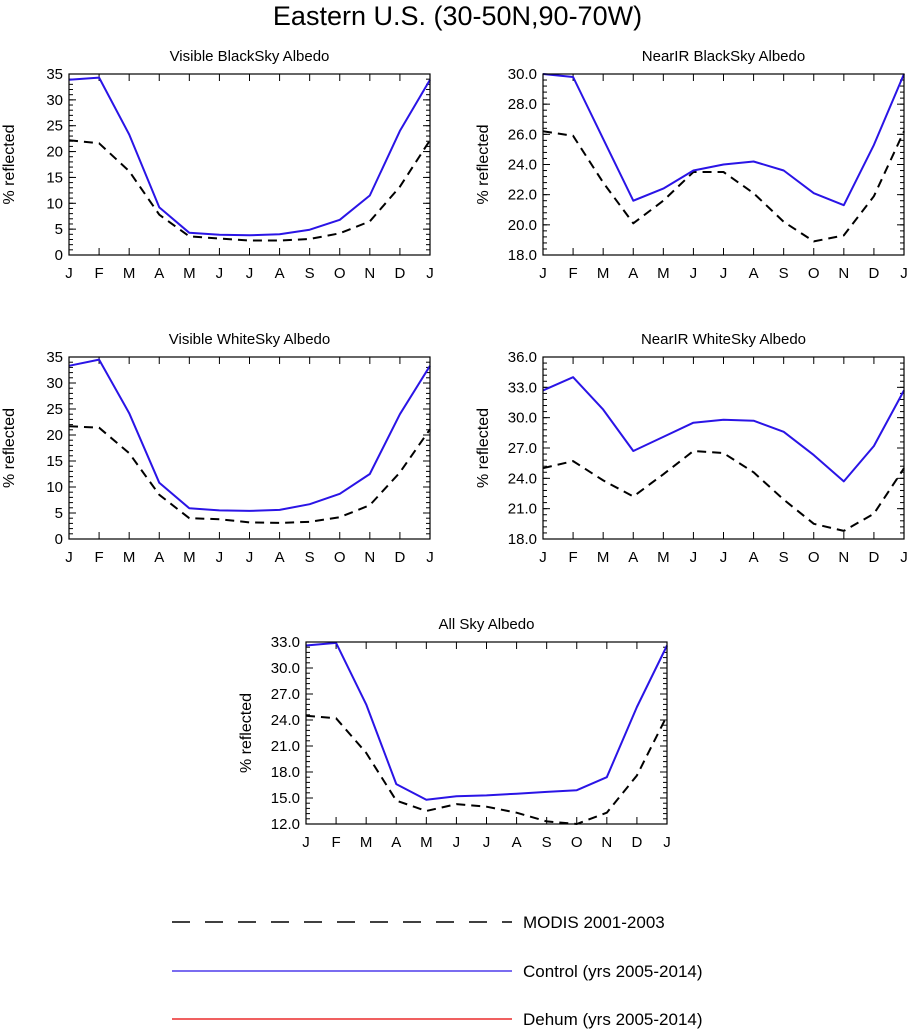 Image resolution: width=915 pixels, height=1030 pixels. I want to click on panel-title: Visible WhiteSky Albedo, so click(249, 339).